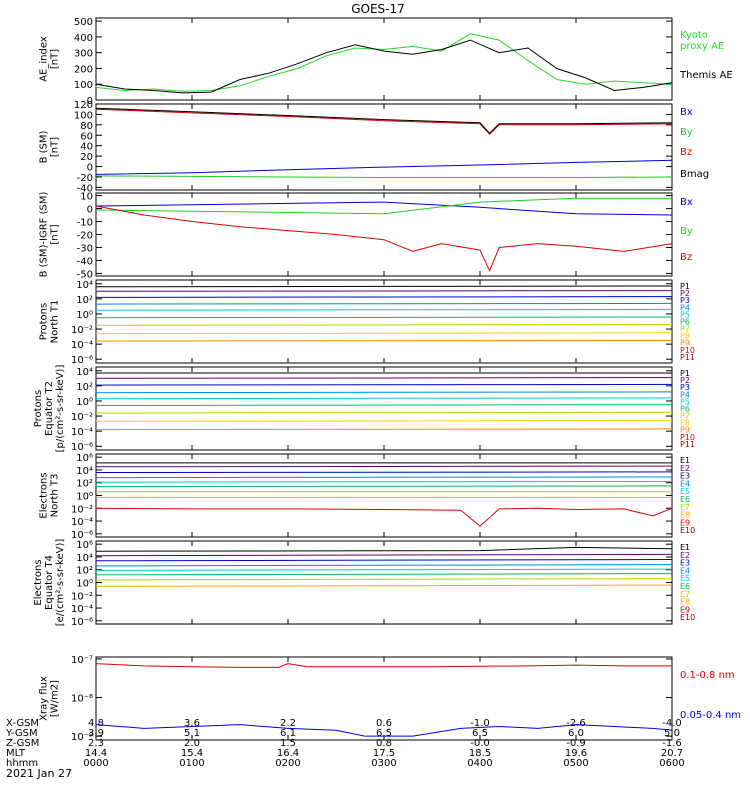 The height and width of the screenshot is (804, 750). I want to click on y-axis-label: Electrons, so click(44, 495).